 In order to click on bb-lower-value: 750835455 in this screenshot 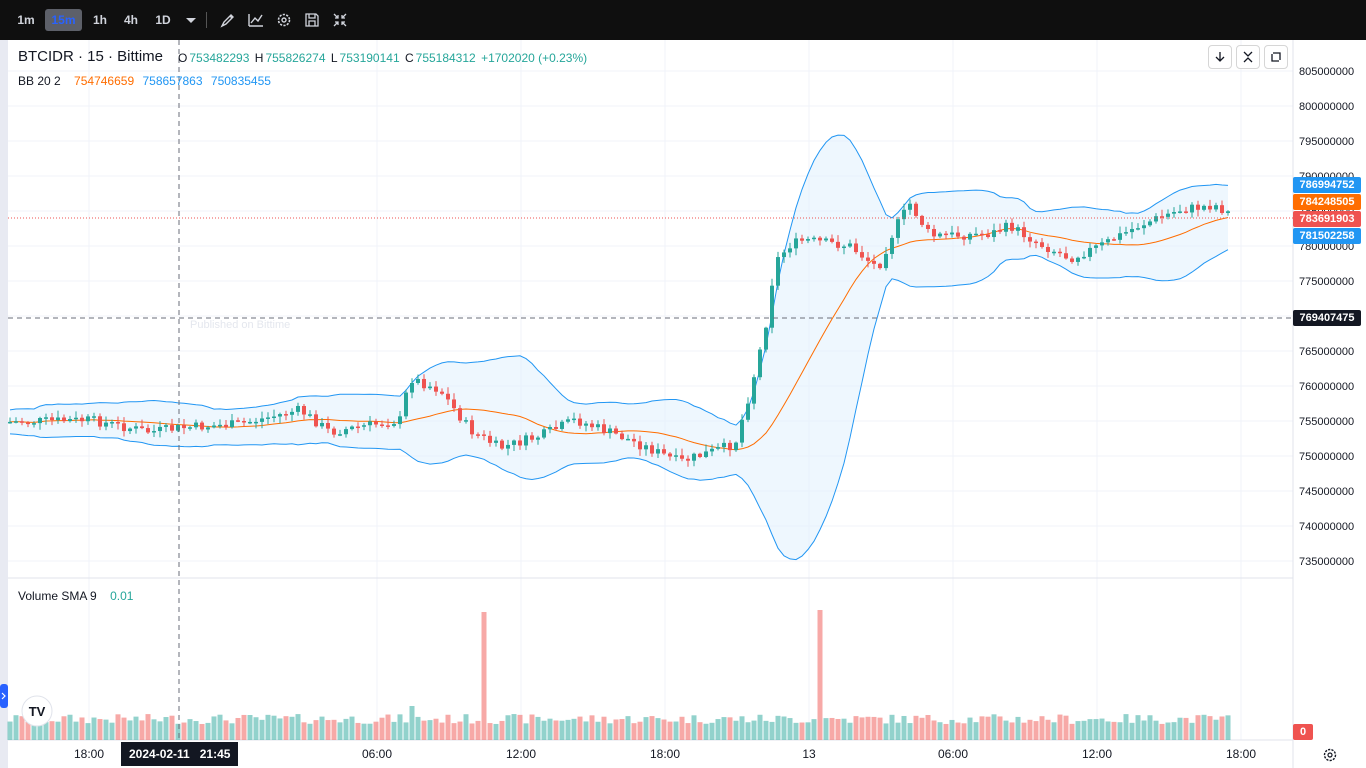, I will do `click(240, 81)`.